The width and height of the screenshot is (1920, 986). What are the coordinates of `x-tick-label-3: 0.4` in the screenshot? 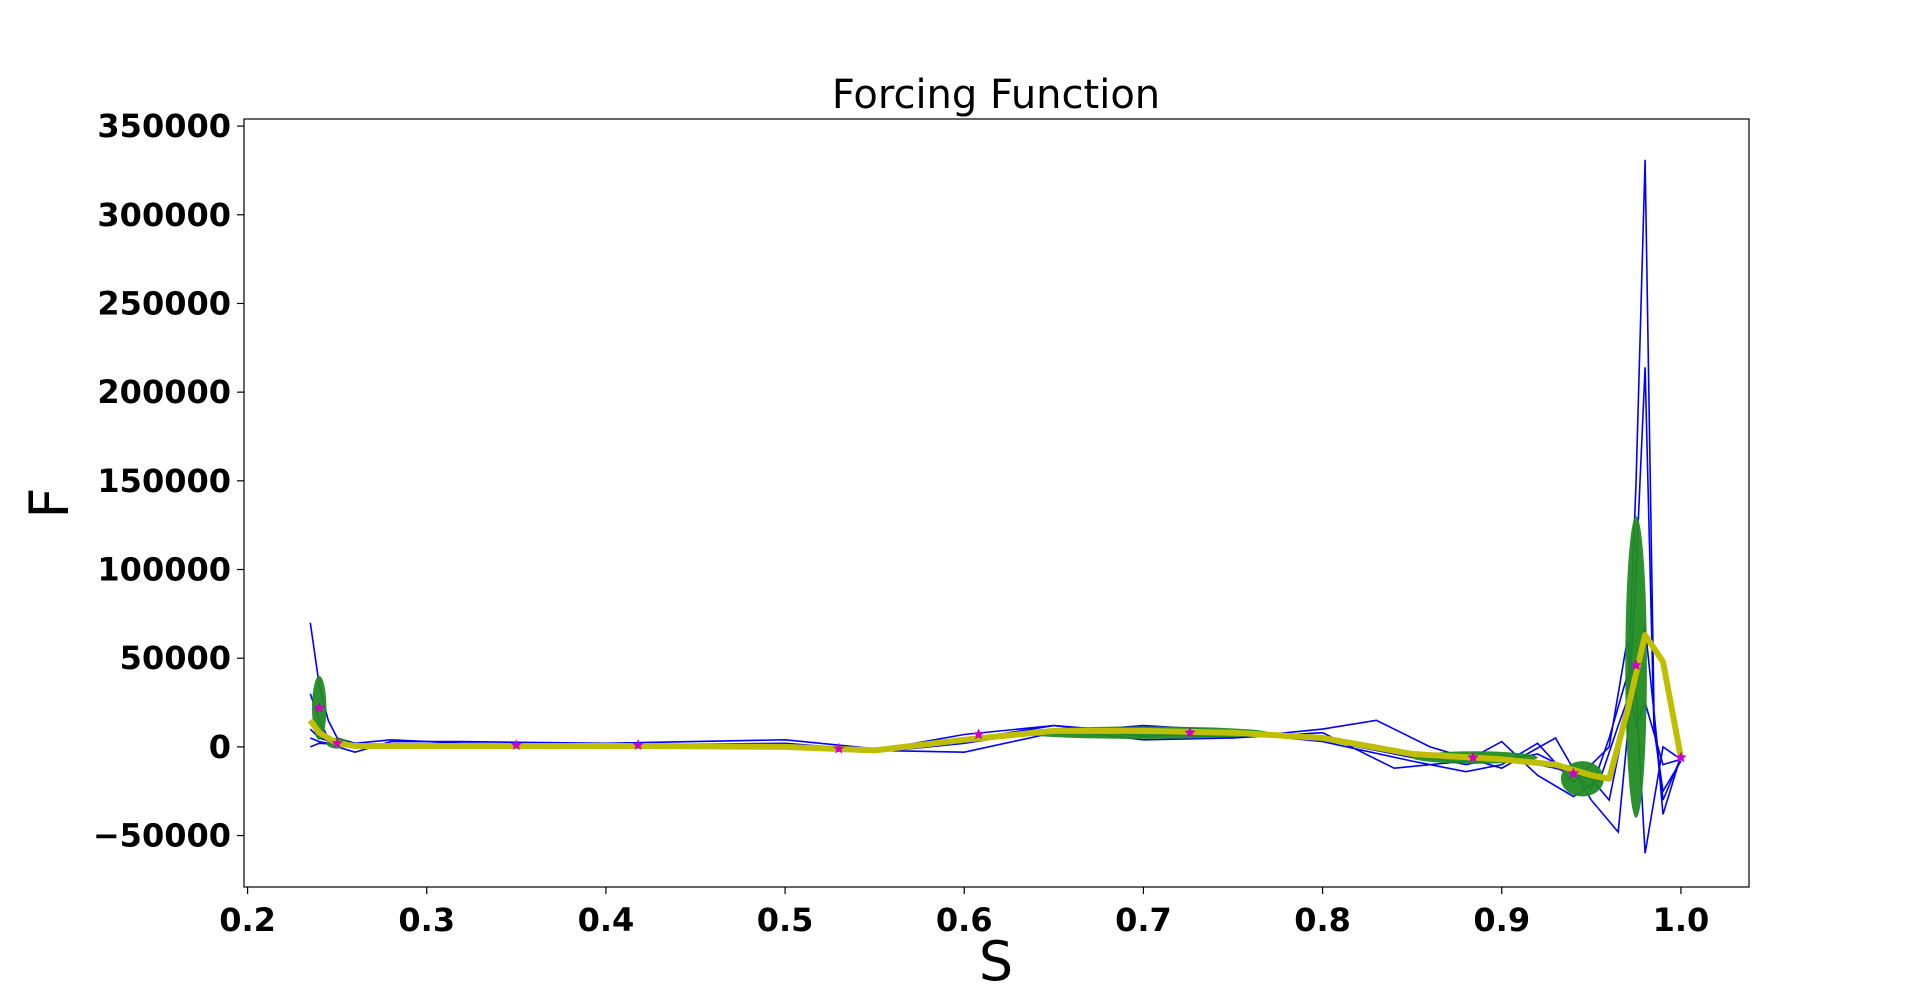 It's located at (606, 920).